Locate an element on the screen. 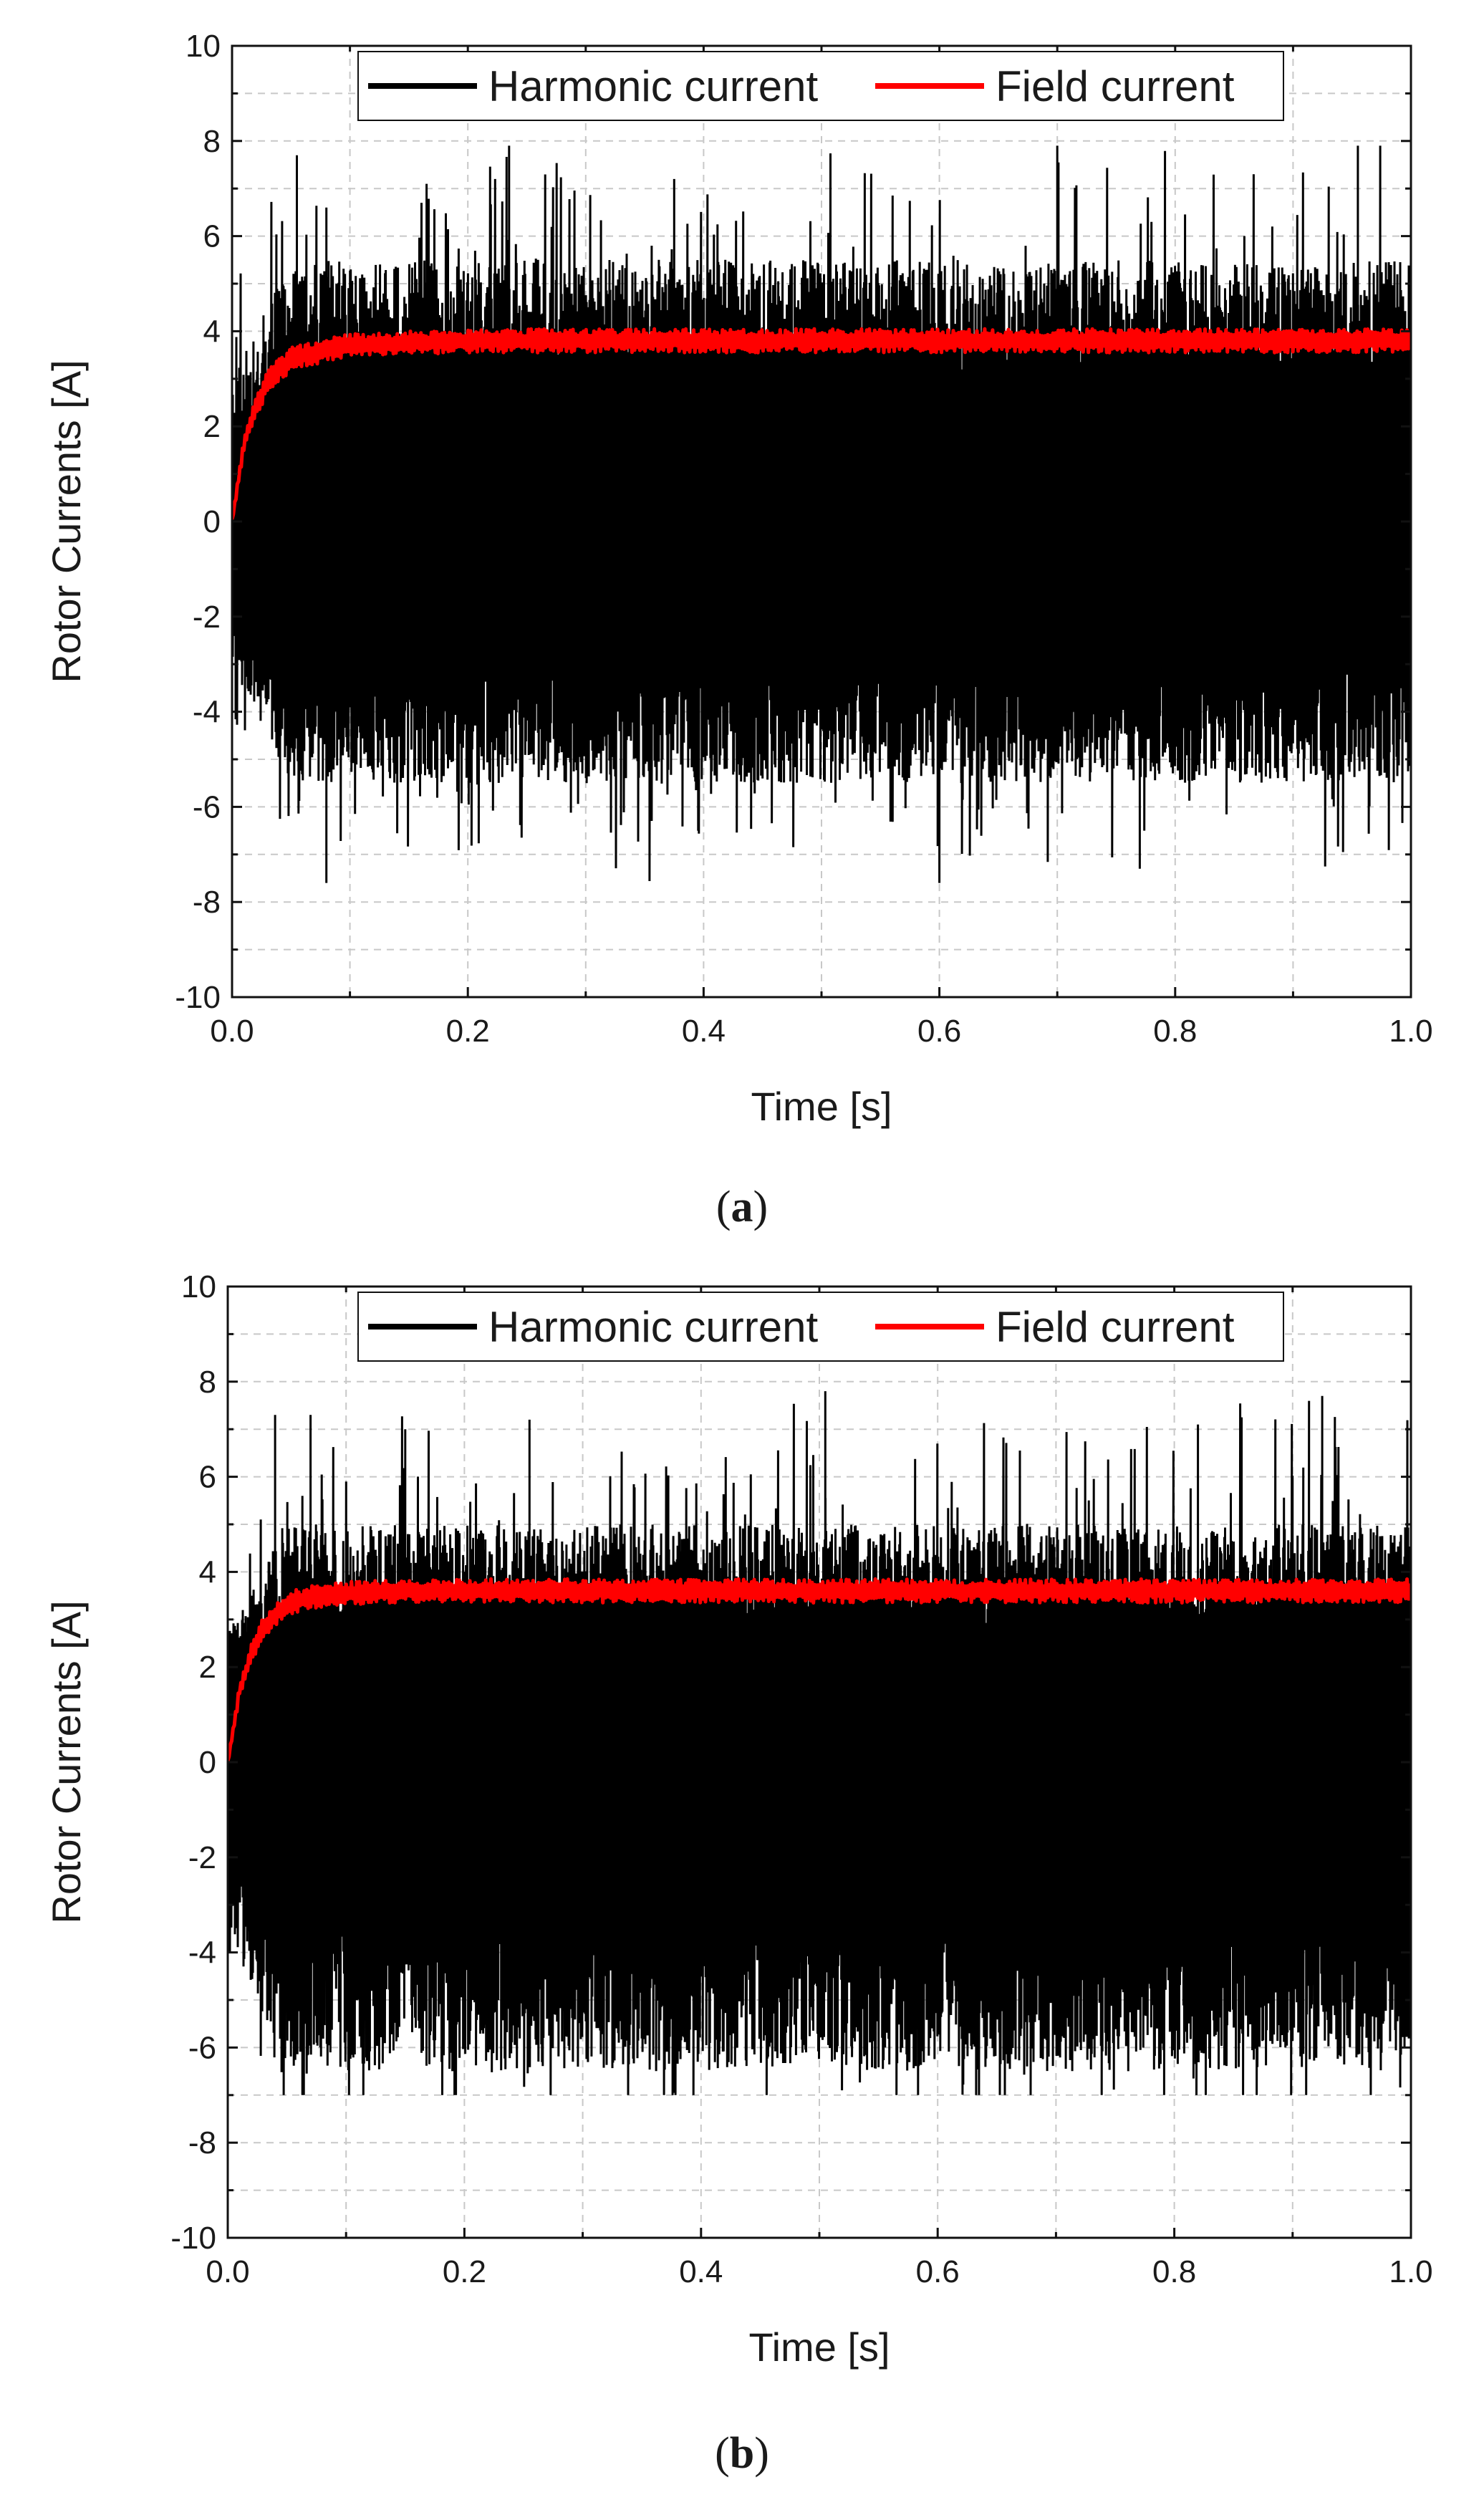  caption-b: (b) is located at coordinates (742, 2453).